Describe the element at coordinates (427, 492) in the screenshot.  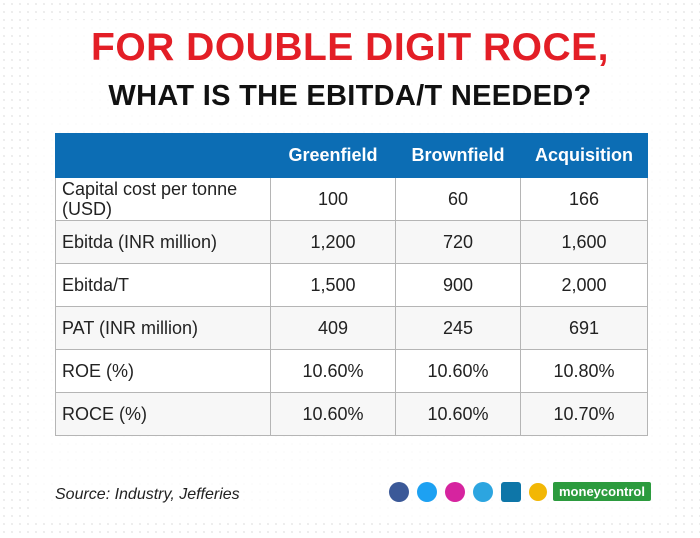
I see `twitter-icon` at that location.